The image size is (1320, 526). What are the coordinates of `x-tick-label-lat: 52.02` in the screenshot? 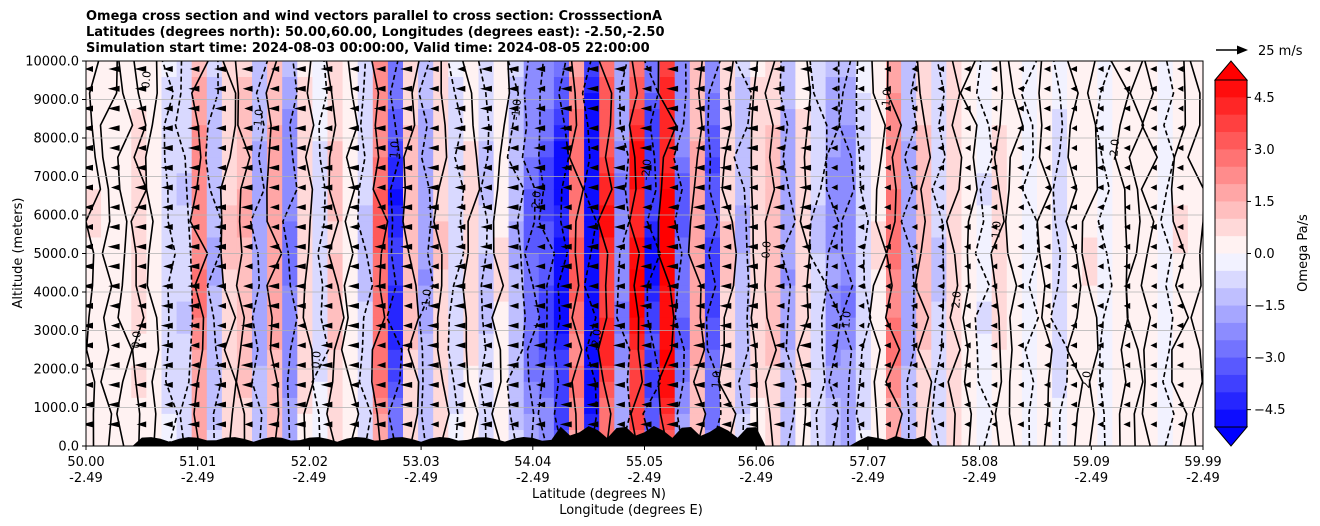 It's located at (309, 462).